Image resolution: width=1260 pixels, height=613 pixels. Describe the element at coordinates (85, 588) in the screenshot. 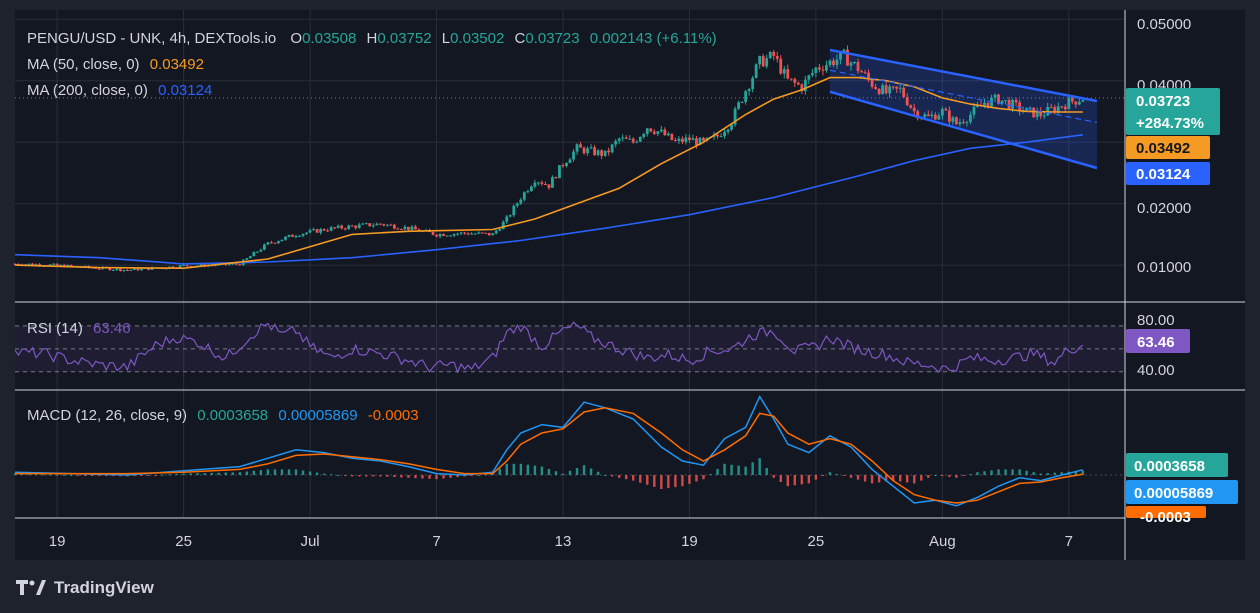

I see `brand-footer: TradingView` at that location.